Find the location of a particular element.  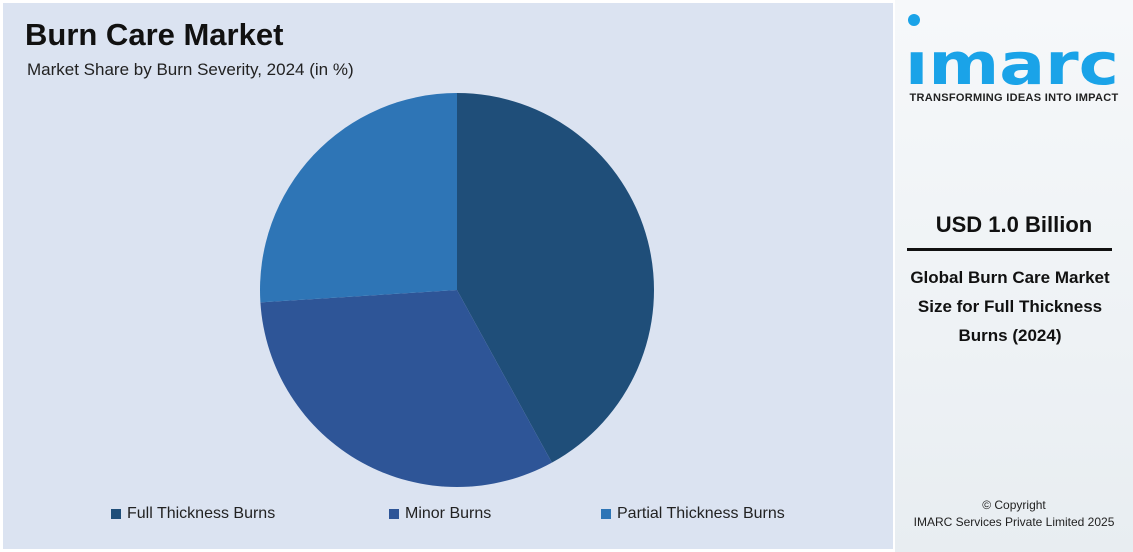

legend-label: Full Thickness Burns is located at coordinates (201, 513).